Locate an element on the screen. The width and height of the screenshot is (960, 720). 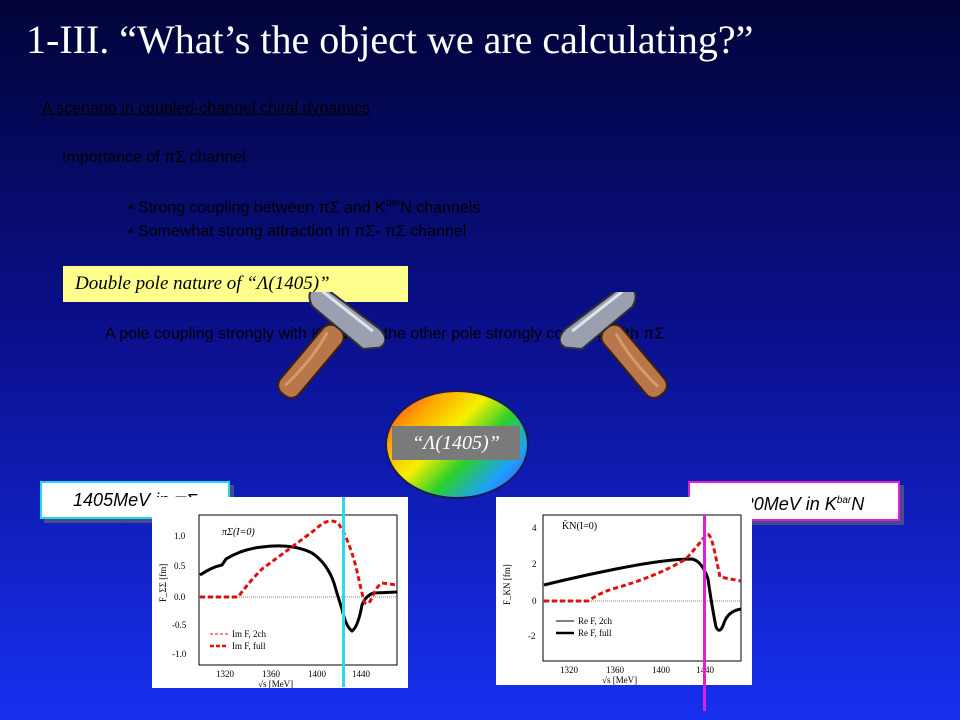
pole-sentence-text: A pole coupling strongly with K is located at coordinates (214, 334).